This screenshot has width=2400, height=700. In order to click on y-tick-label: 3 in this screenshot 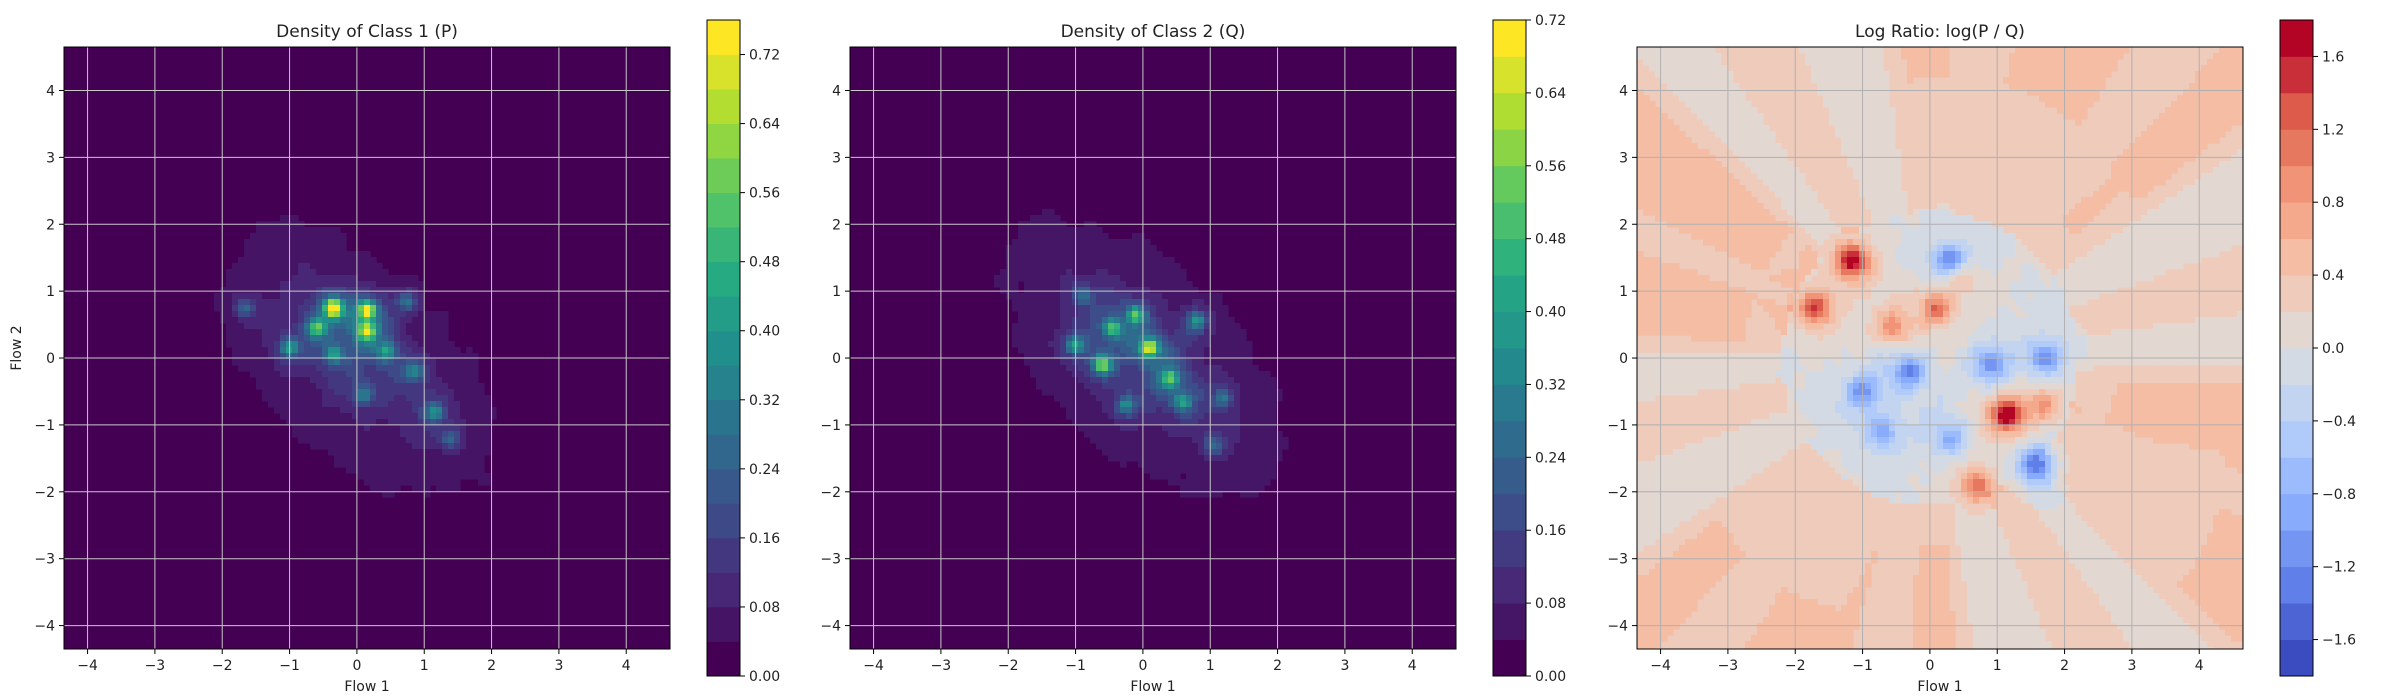, I will do `click(50, 158)`.